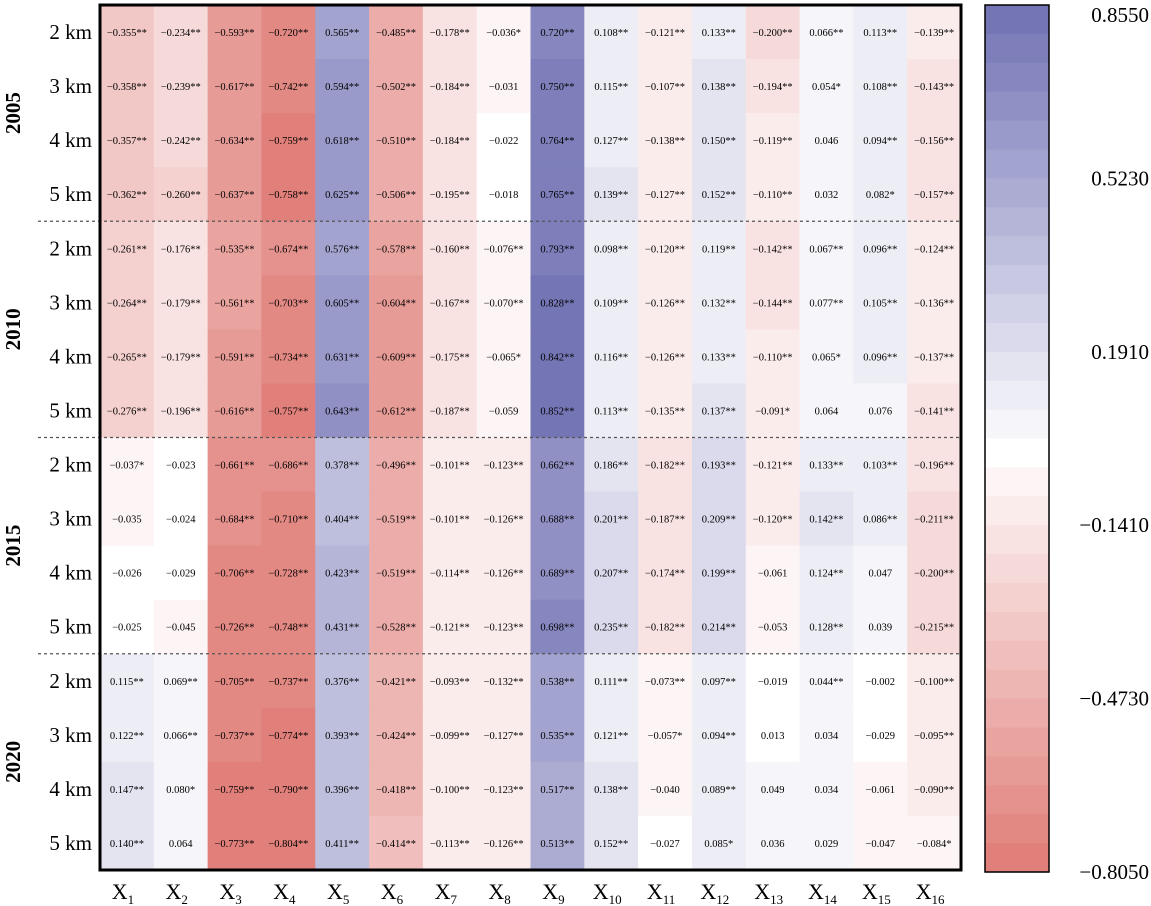 The width and height of the screenshot is (1151, 906). Describe the element at coordinates (880, 628) in the screenshot. I see `cell-value-label: 0.039` at that location.